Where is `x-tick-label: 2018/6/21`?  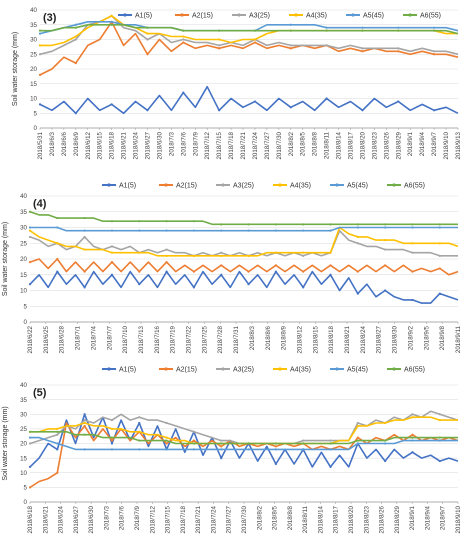 x-tick-label: 2018/6/21 is located at coordinates (124, 145).